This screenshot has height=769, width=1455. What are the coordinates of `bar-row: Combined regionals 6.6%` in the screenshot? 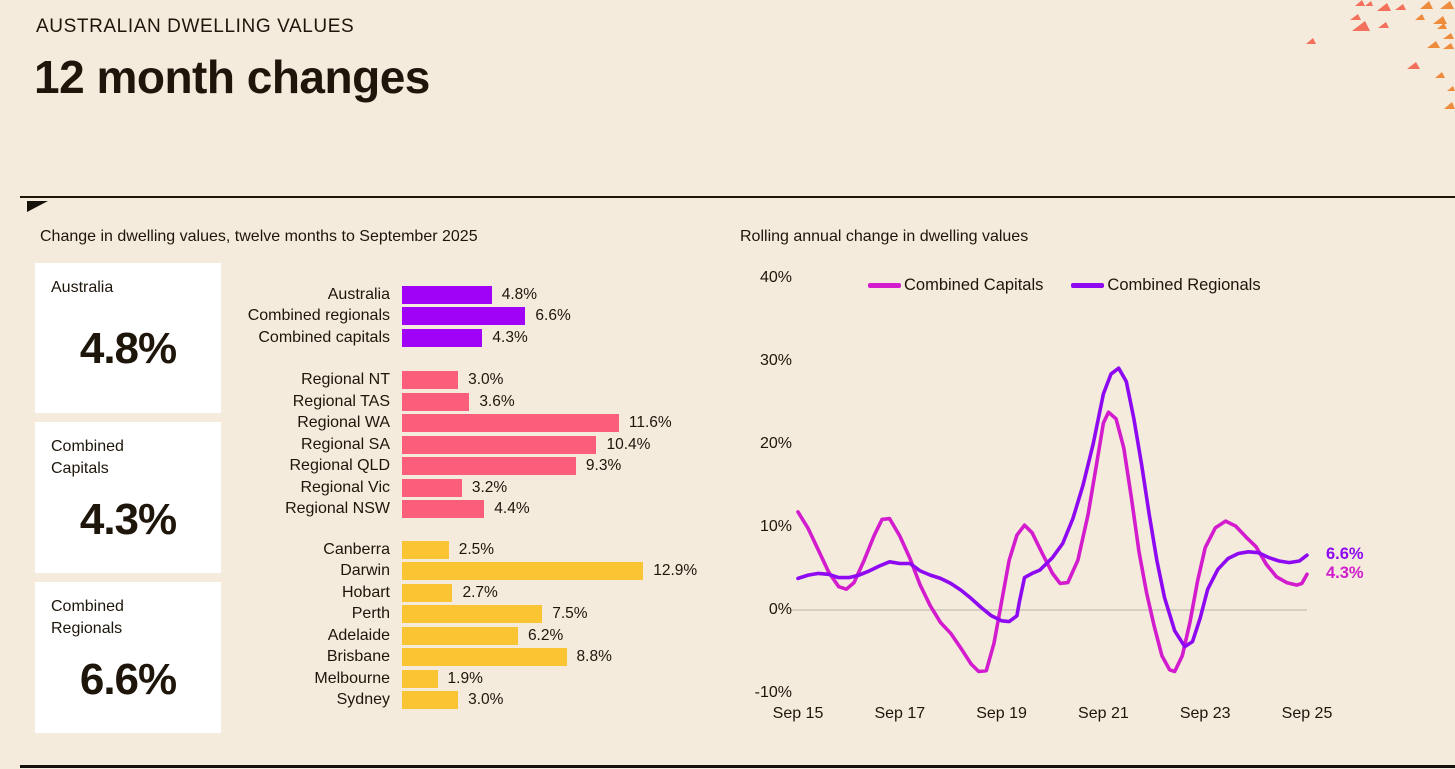 It's located at (478, 317).